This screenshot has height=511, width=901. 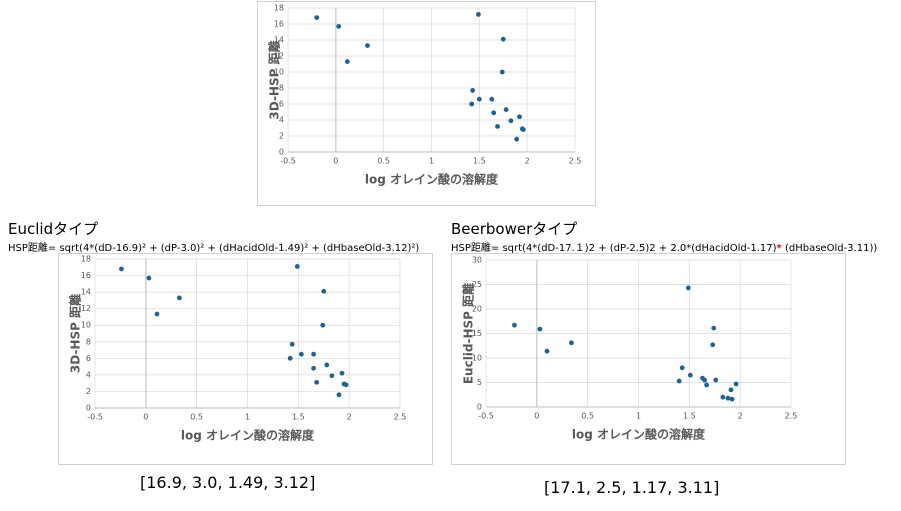 What do you see at coordinates (75, 333) in the screenshot?
I see `y-axis-title: 3D-HSP 距離` at bounding box center [75, 333].